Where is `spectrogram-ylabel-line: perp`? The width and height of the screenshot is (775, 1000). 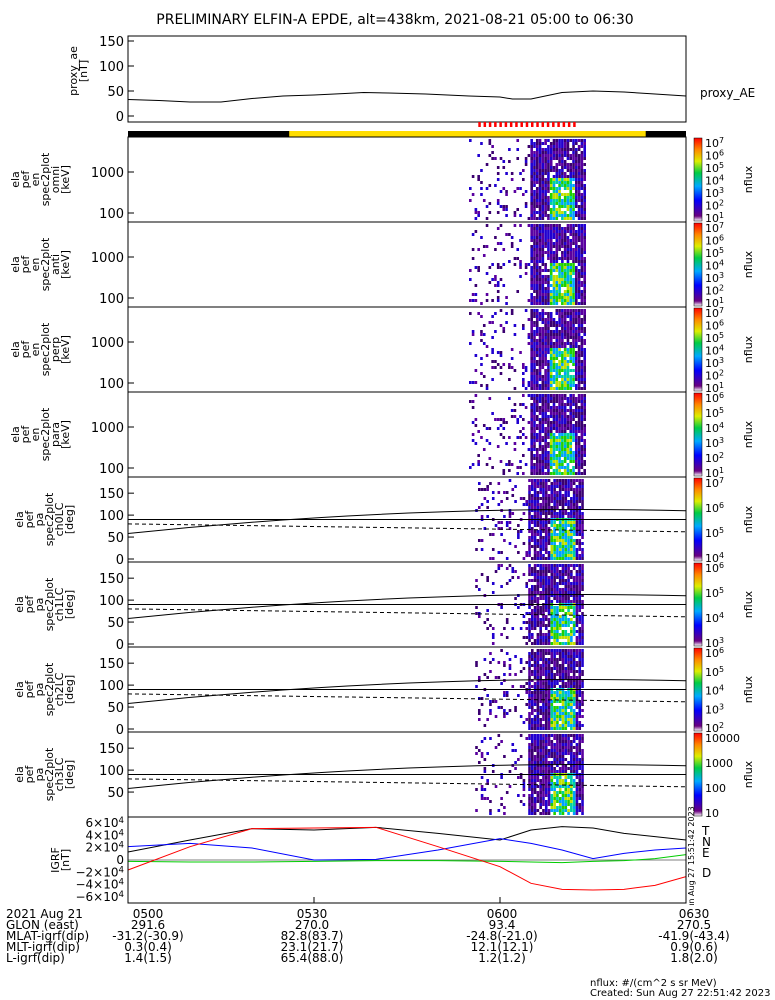 spectrogram-ylabel-line: perp is located at coordinates (55, 349).